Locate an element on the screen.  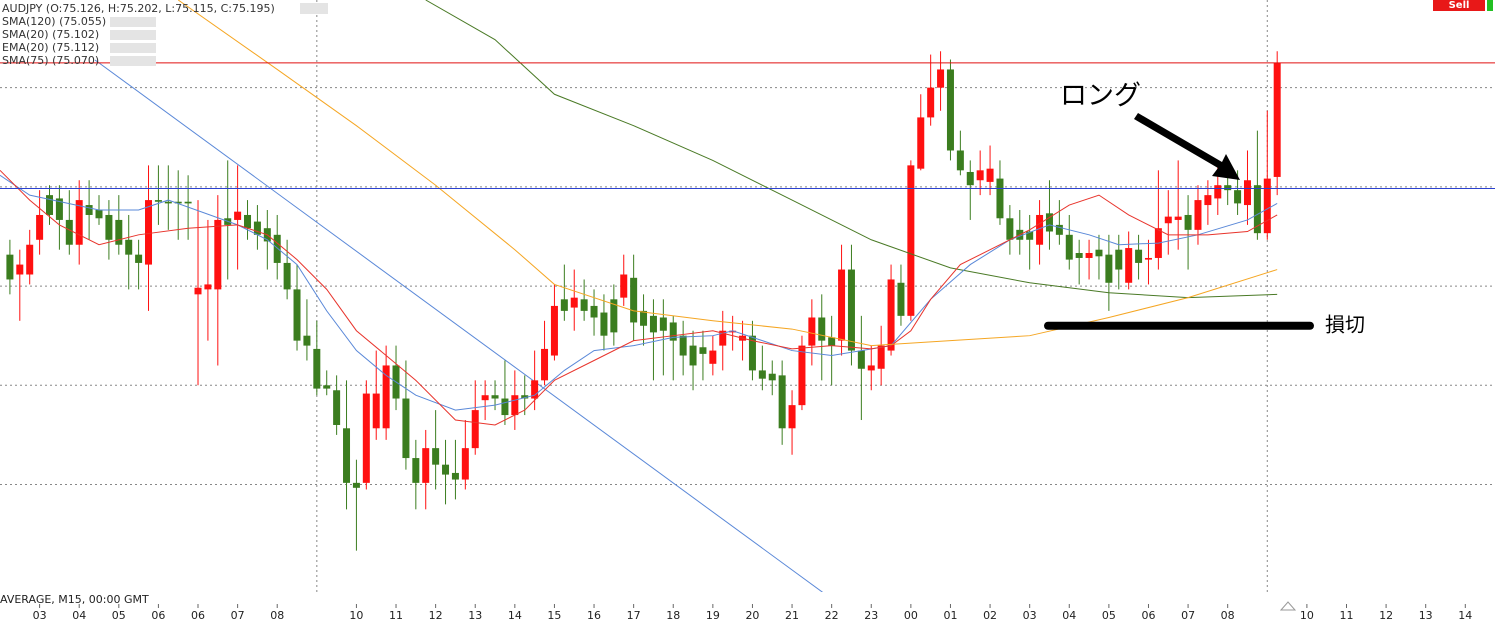
sell-button is located at coordinates (1459, 5).